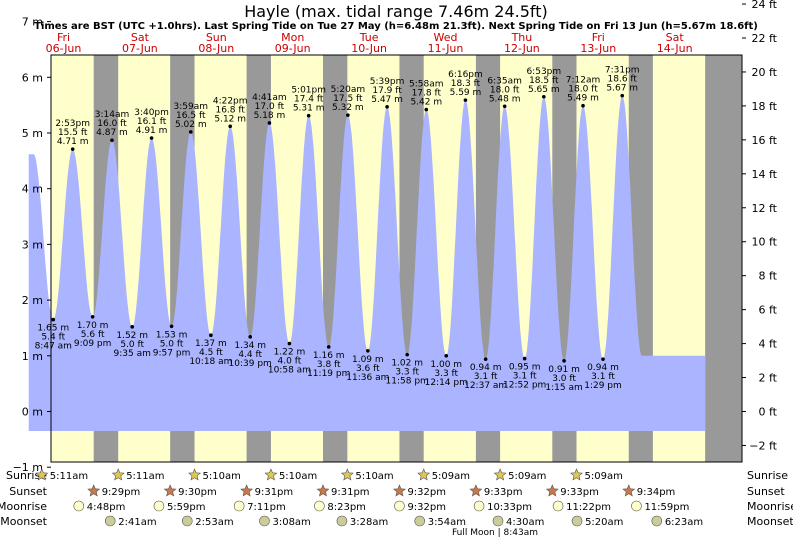 The image size is (793, 539). I want to click on high-tide-feet: 17.9 ft, so click(387, 91).